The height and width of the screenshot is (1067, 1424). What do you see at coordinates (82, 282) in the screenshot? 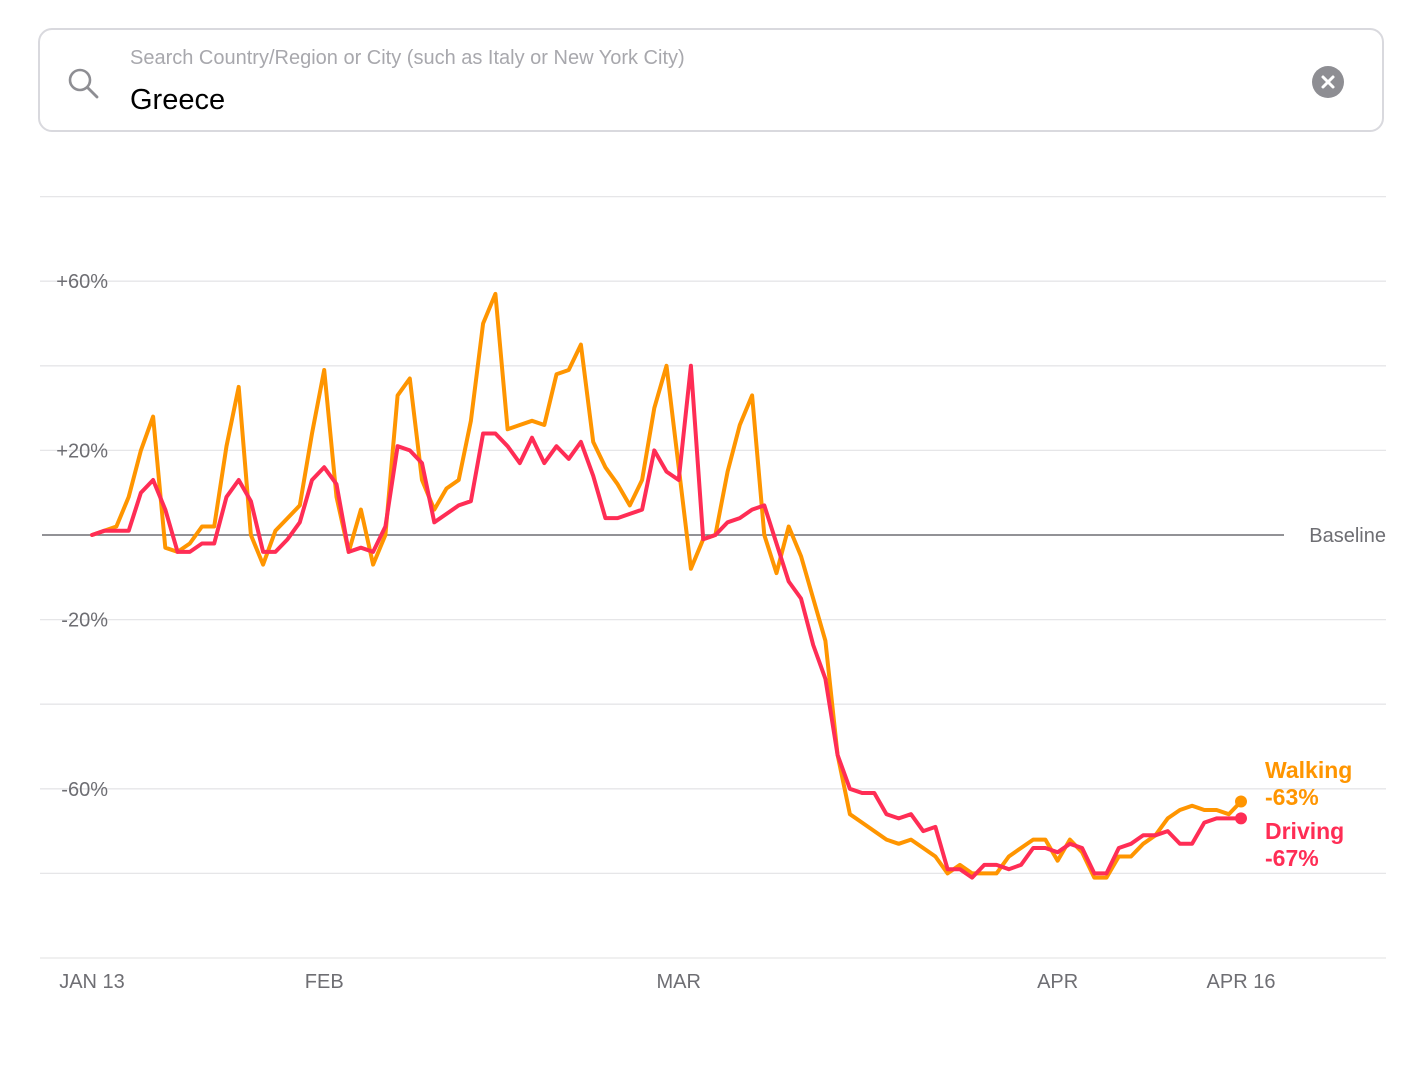
I see `y-tick-label: +60%` at bounding box center [82, 282].